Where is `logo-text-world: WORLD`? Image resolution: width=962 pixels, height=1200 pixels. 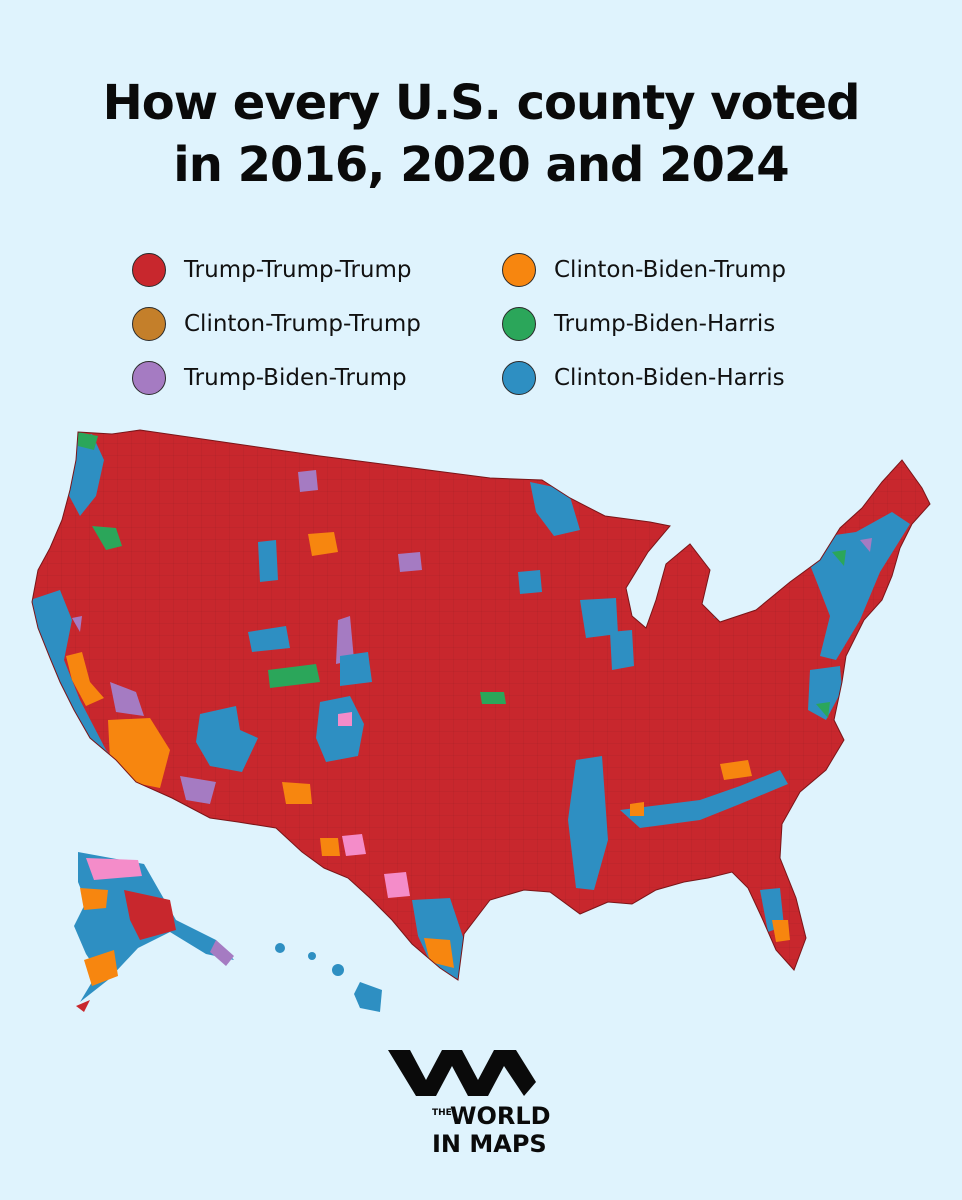
logo-text-world: WORLD is located at coordinates (500, 1116).